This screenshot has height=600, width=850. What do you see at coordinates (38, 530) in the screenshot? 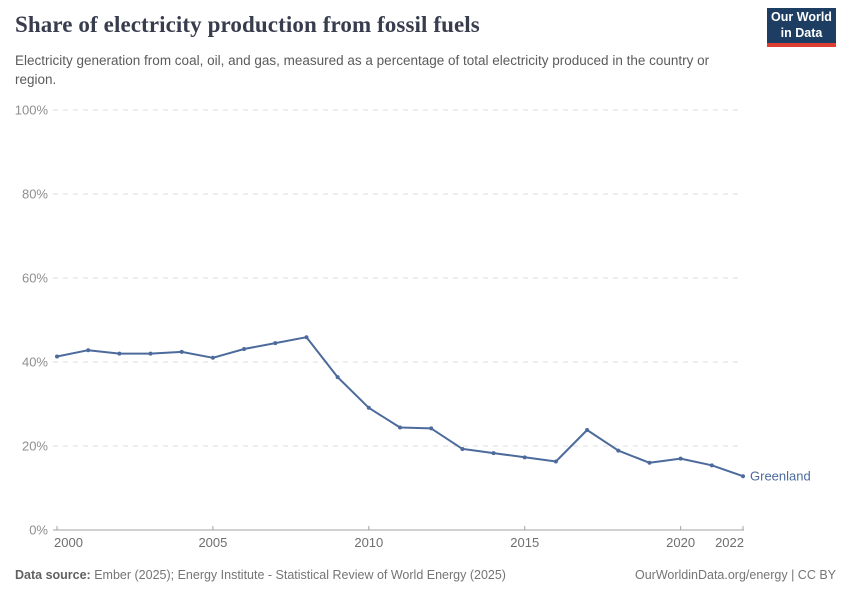
I see `y-axis-tick-label: 0%` at bounding box center [38, 530].